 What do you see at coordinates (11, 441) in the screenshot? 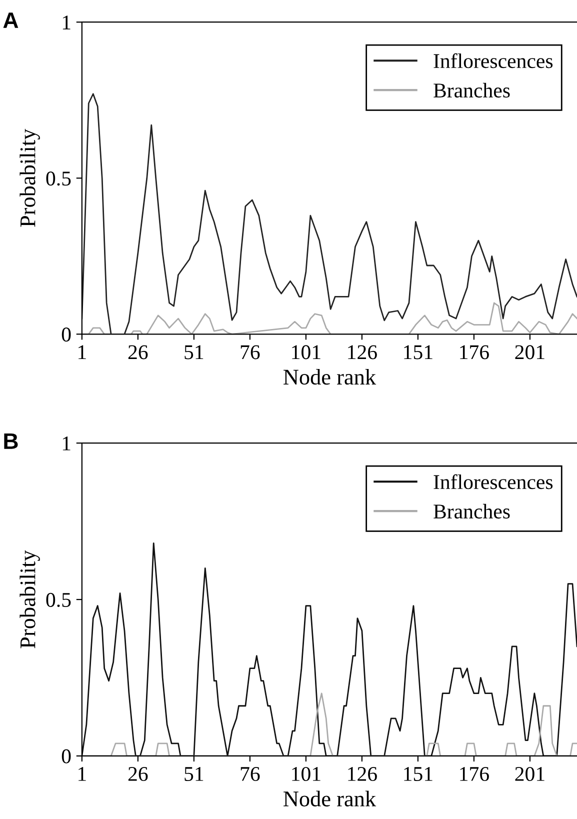
I see `chart-title: B` at bounding box center [11, 441].